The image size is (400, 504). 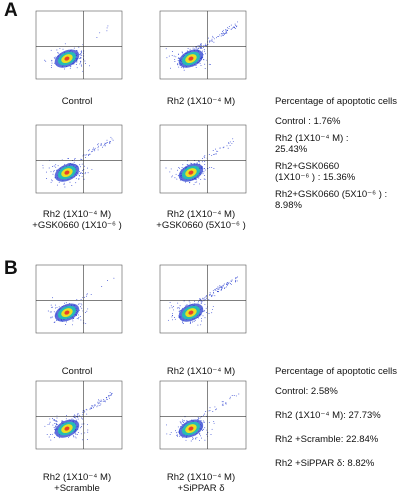 What do you see at coordinates (77, 302) in the screenshot?
I see `flow-plot-b-control` at bounding box center [77, 302].